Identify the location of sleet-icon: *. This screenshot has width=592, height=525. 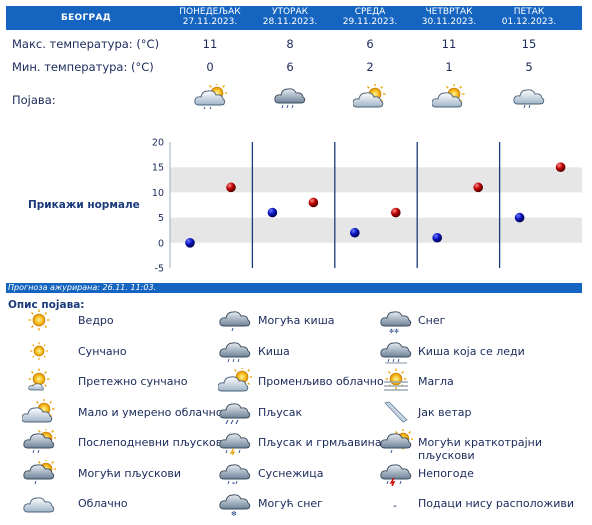
(235, 474).